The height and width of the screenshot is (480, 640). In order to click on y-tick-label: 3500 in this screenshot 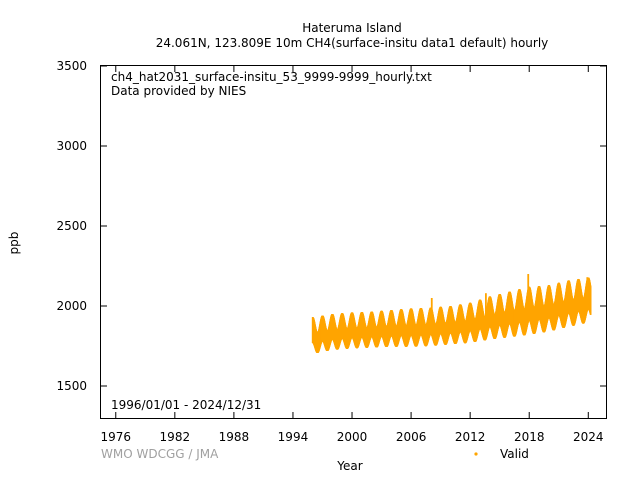, I will do `click(71, 66)`.